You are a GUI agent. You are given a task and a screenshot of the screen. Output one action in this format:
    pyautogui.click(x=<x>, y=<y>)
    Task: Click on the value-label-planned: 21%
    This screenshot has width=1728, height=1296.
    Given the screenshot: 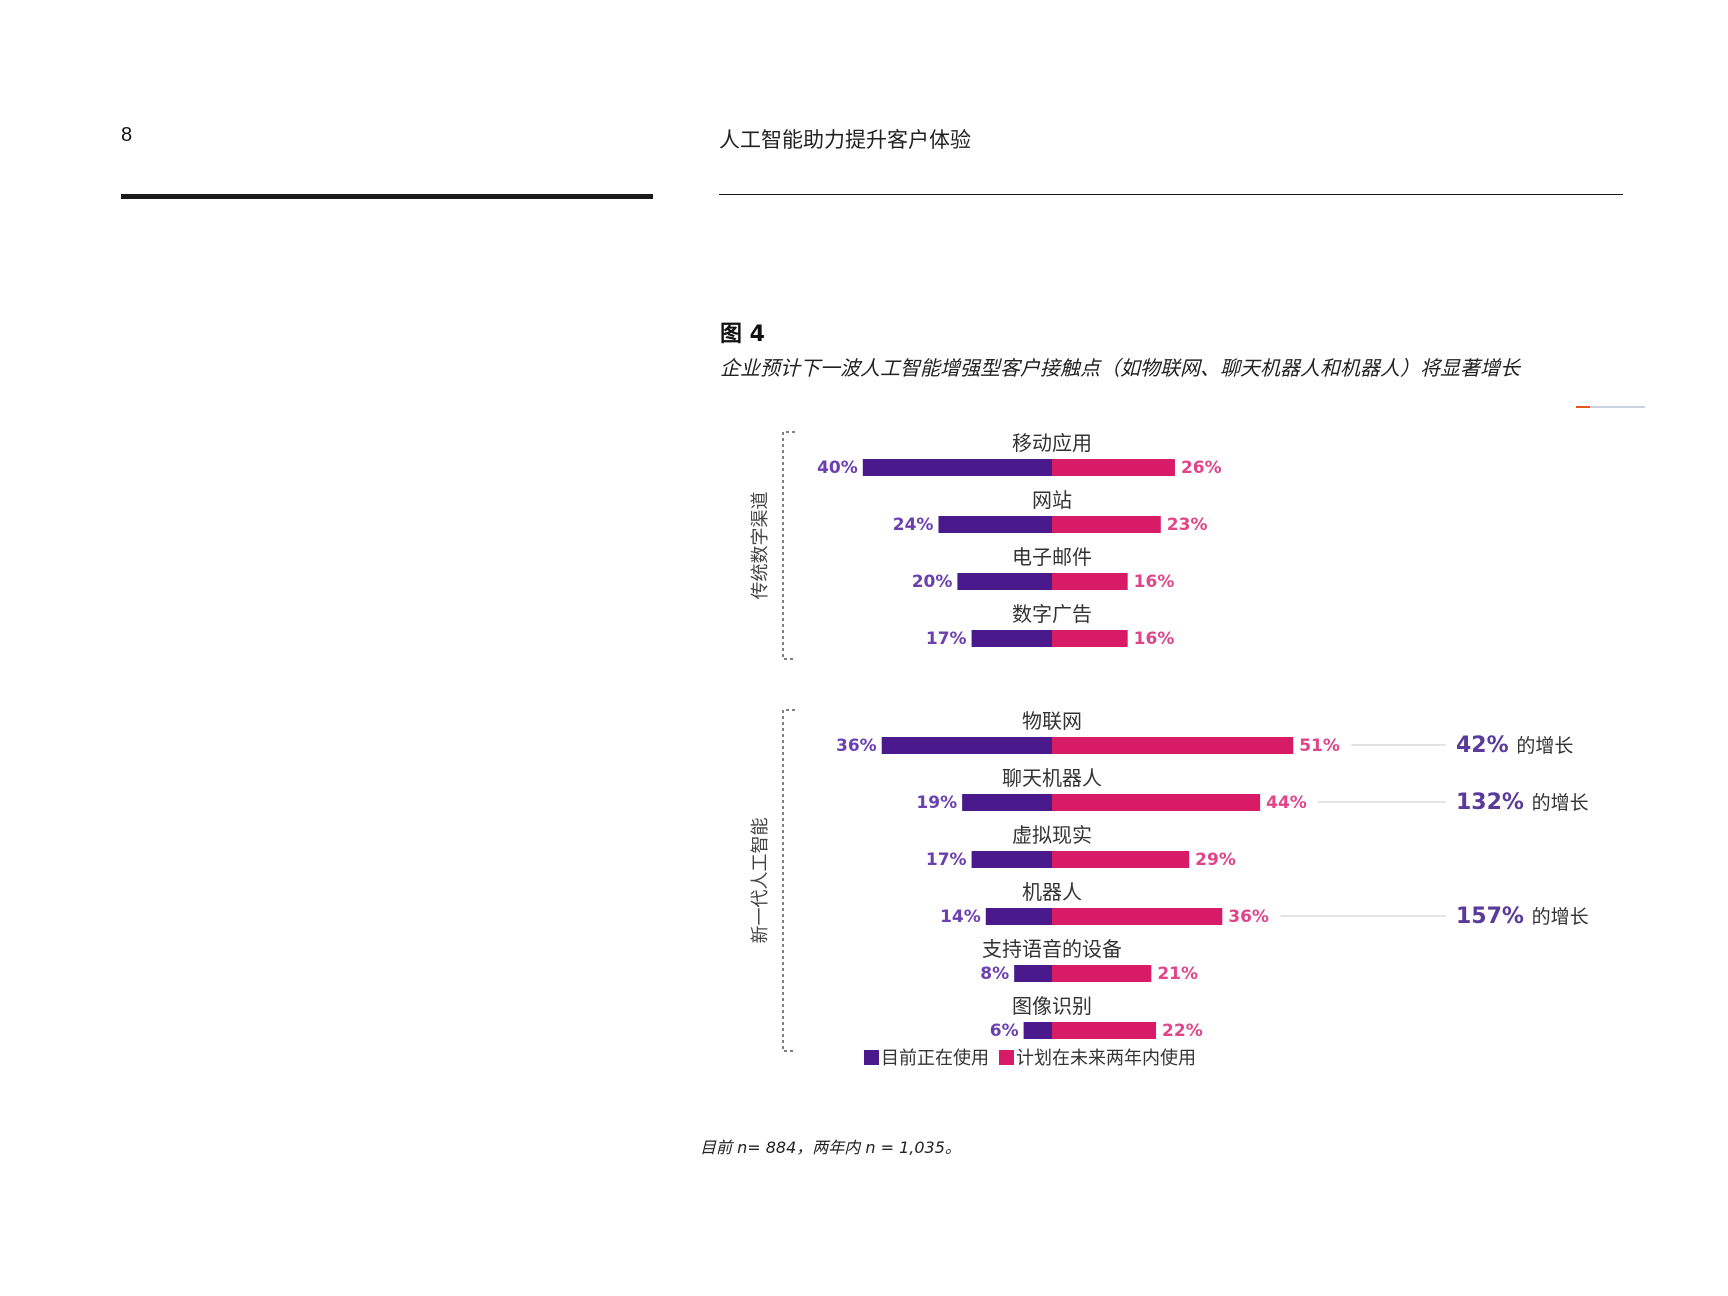 What is the action you would take?
    pyautogui.click(x=1177, y=974)
    